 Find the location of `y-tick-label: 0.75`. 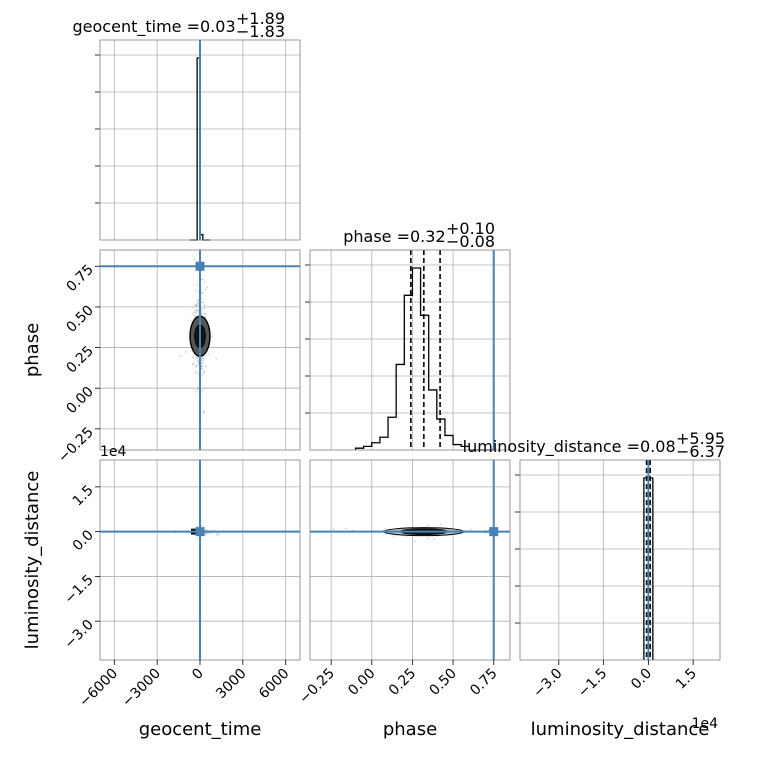

y-tick-label: 0.75 is located at coordinates (79, 278).